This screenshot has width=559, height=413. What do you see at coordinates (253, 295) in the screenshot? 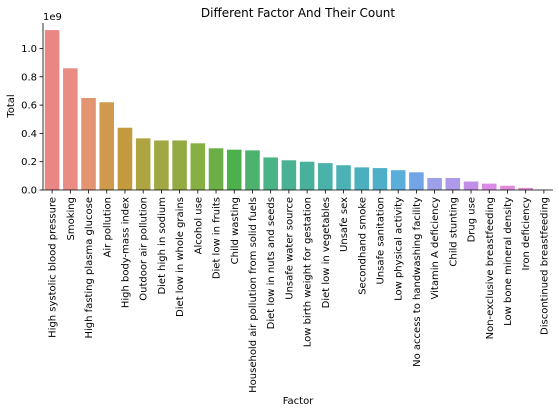
I see `x-tick-label: Household air pollution from solid fuels` at bounding box center [253, 295].